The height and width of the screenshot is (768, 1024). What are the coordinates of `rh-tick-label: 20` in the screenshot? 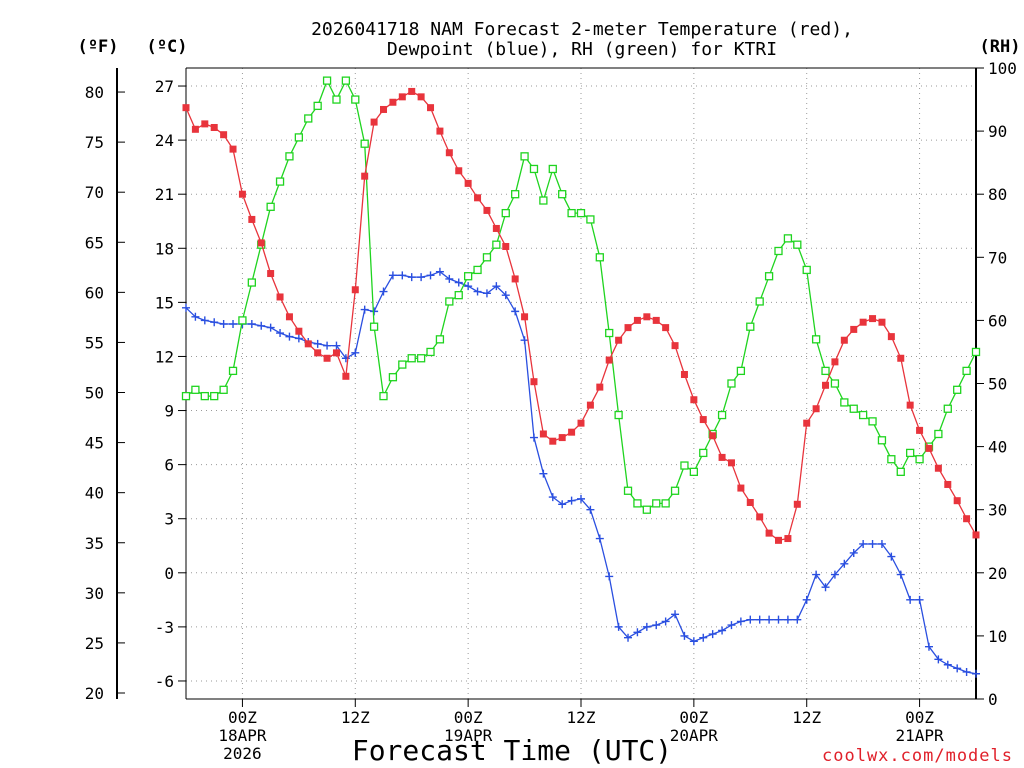 It's located at (997, 573).